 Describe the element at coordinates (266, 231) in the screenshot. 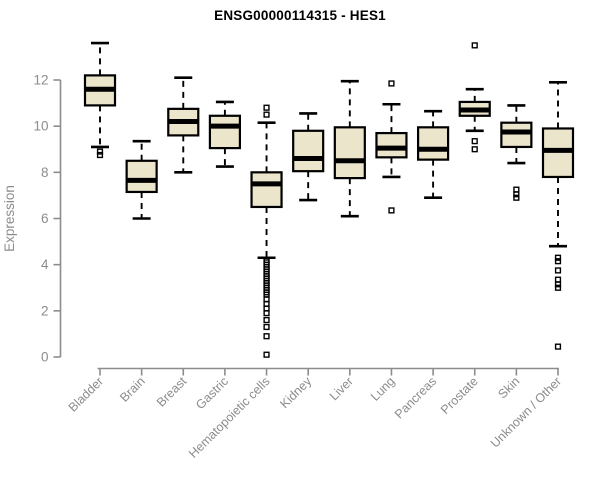

I see `box-hematopoietic-cells` at that location.